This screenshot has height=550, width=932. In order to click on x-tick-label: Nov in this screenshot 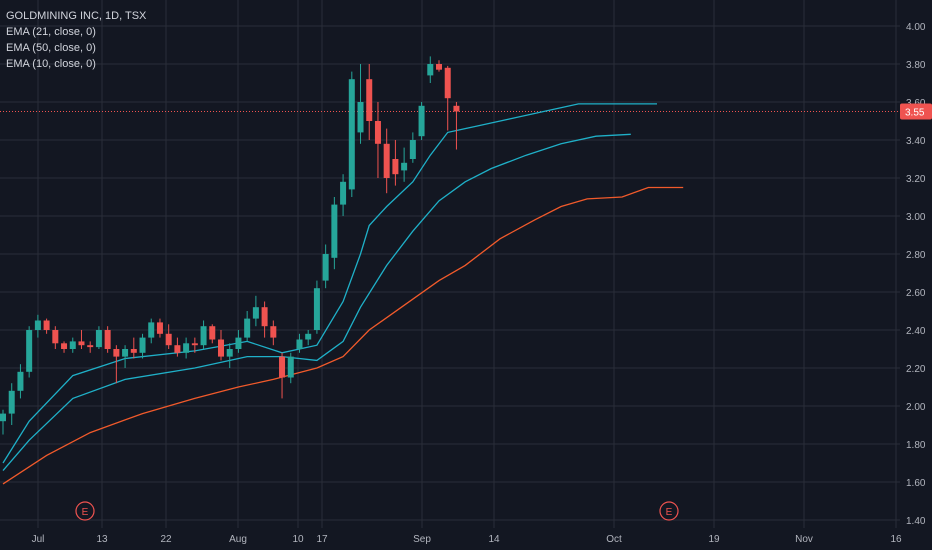, I will do `click(804, 539)`.